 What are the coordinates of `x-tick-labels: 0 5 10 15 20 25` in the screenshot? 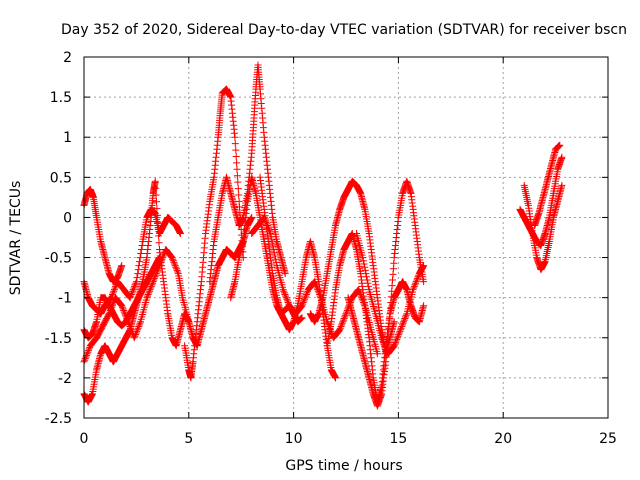 It's located at (348, 439).